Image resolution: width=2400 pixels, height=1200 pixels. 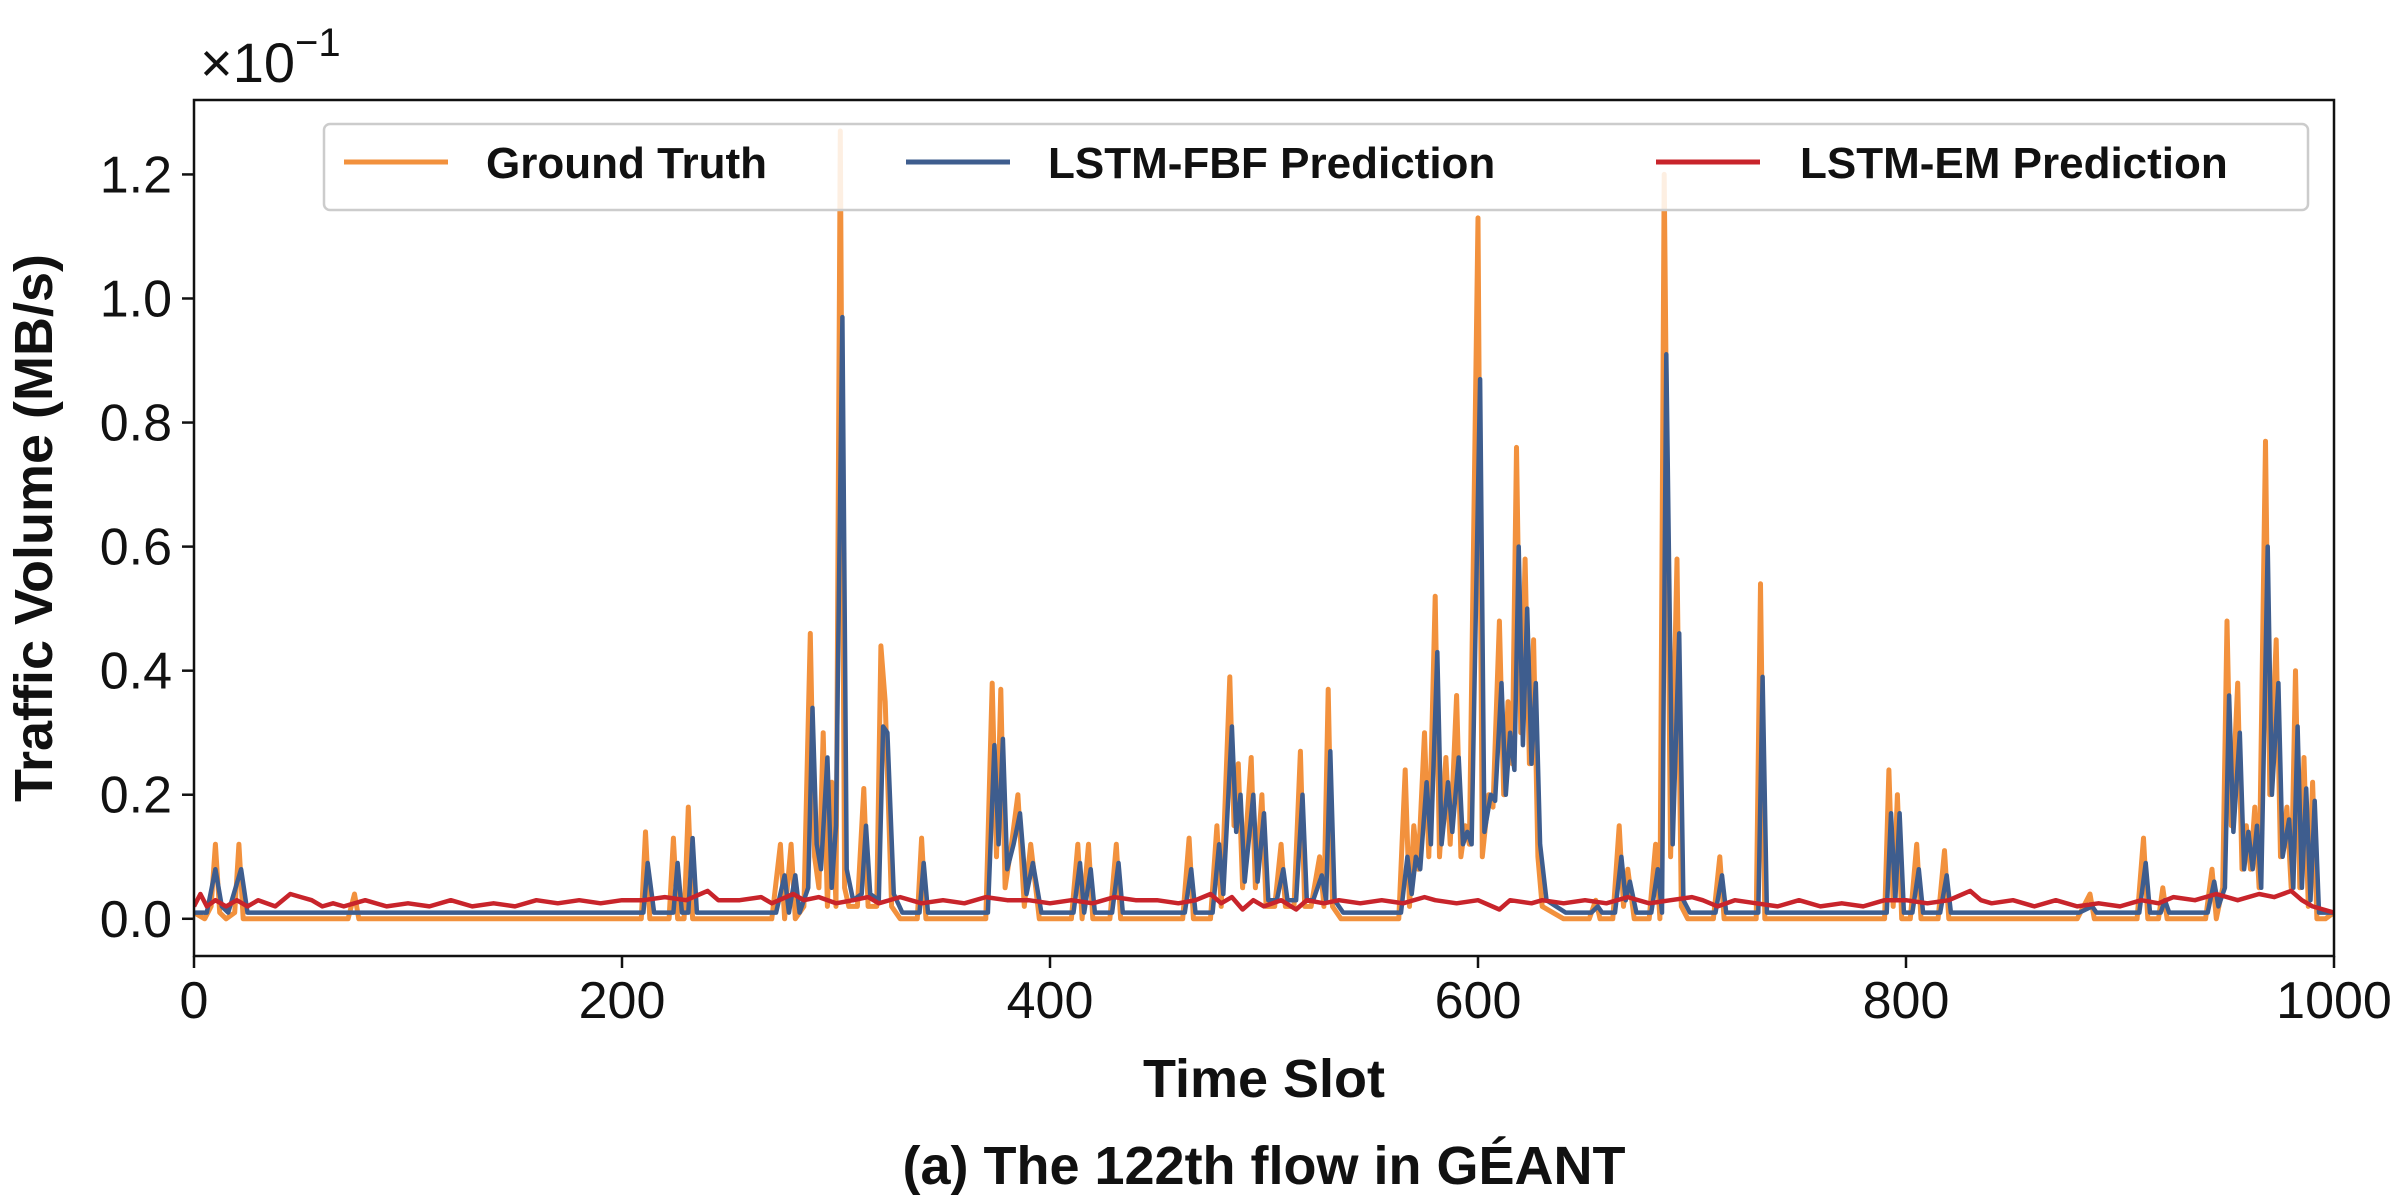 What do you see at coordinates (622, 1001) in the screenshot?
I see `x-tick-label: 200` at bounding box center [622, 1001].